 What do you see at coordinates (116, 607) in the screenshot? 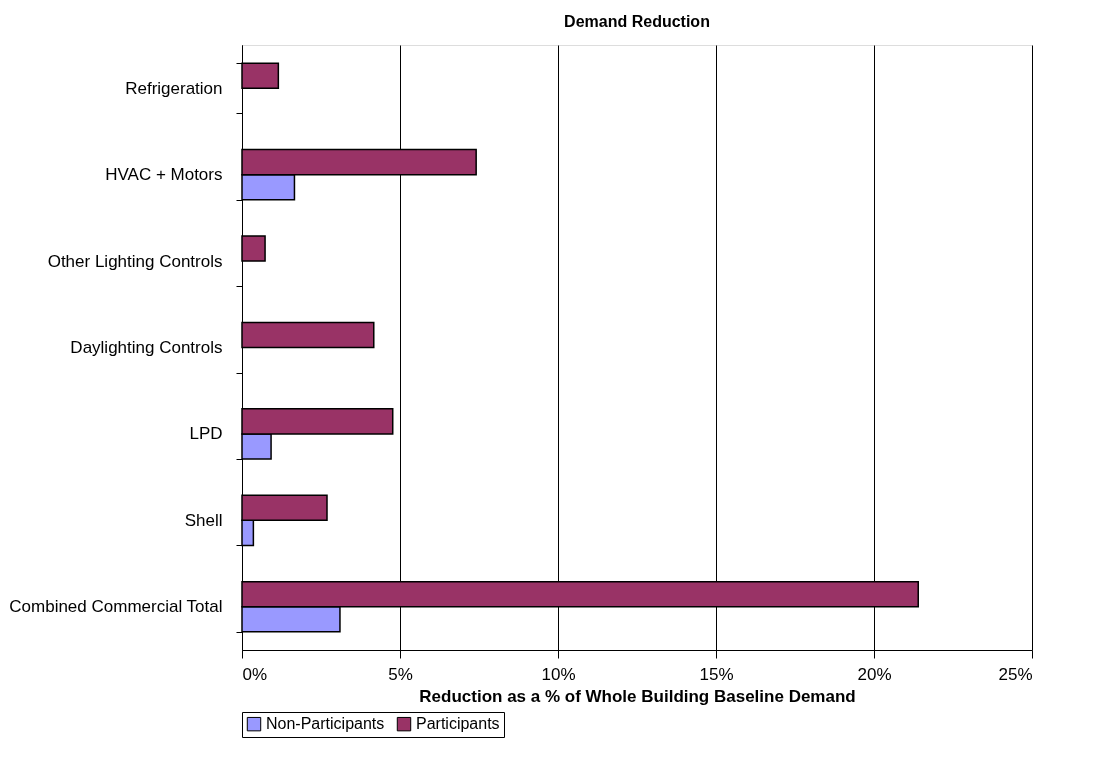
I see `y-tick-label: Combined Commercial Total` at bounding box center [116, 607].